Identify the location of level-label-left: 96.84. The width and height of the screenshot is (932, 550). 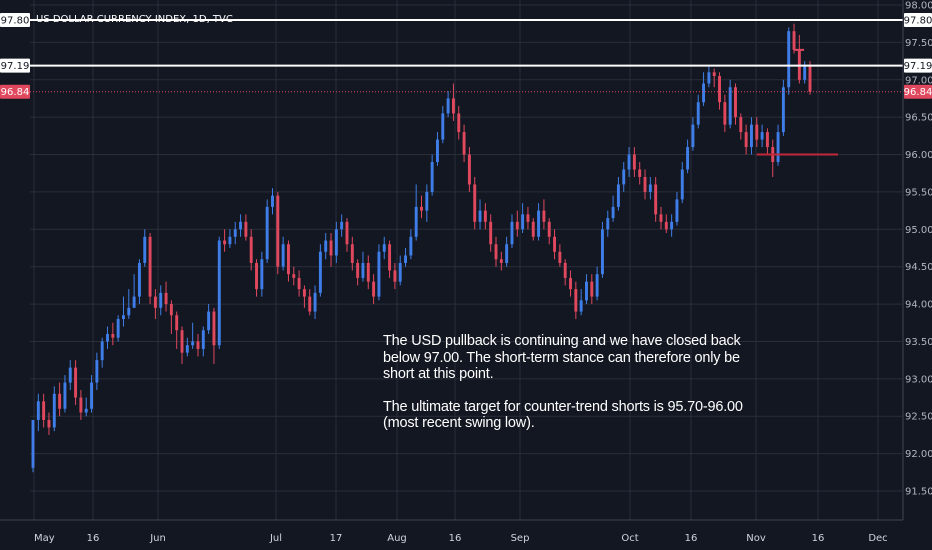
(15, 92).